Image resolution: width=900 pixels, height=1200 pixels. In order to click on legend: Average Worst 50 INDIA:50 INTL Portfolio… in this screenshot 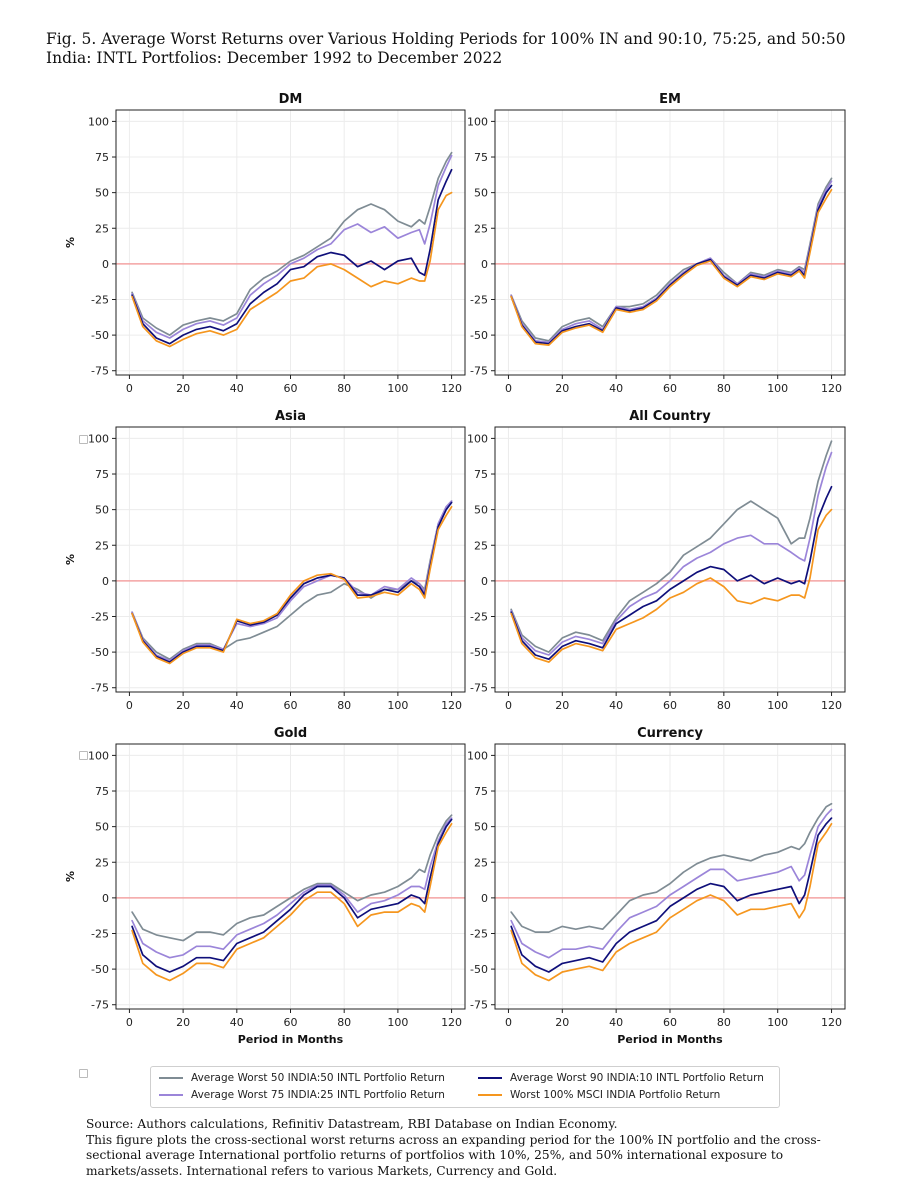, I will do `click(465, 1087)`.